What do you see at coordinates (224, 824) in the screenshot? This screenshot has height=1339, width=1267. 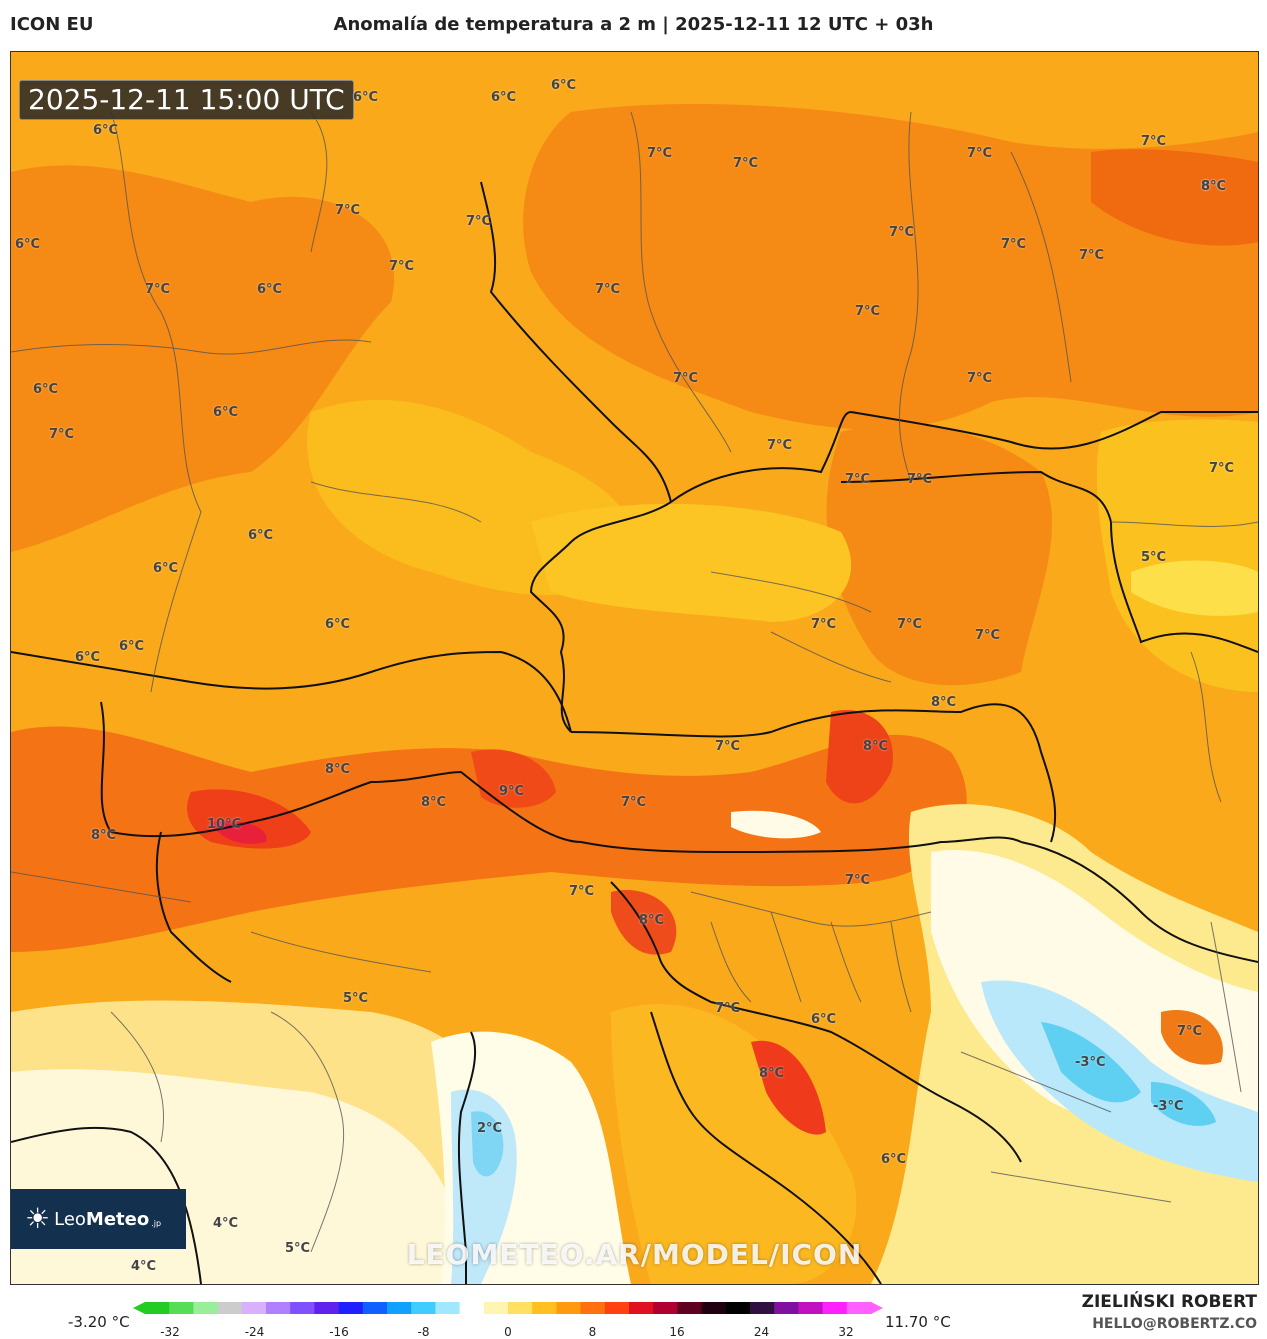 I see `temperature-label: 10°C` at bounding box center [224, 824].